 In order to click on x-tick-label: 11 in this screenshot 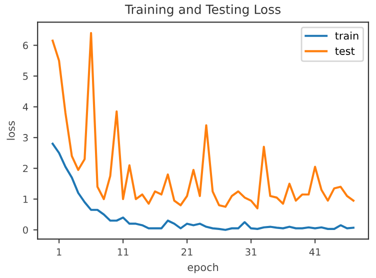, I will do `click(123, 252)`.